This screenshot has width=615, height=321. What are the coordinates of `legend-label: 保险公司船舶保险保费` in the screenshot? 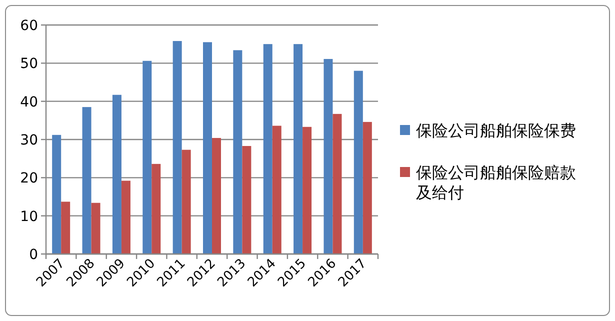 It's located at (496, 130).